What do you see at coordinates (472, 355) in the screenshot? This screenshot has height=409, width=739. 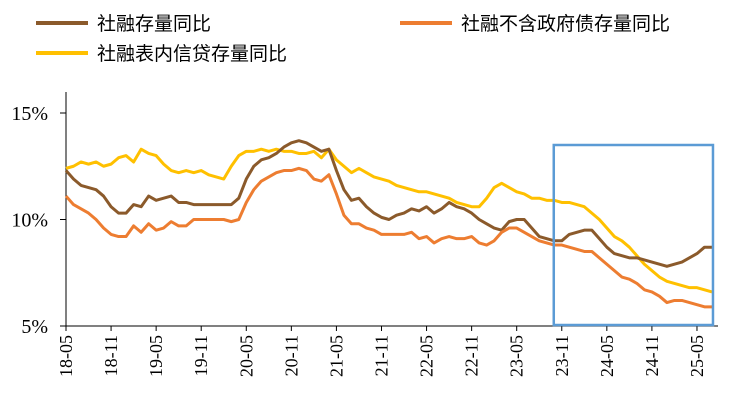 I see `x-tick-label: 22-11` at bounding box center [472, 355].